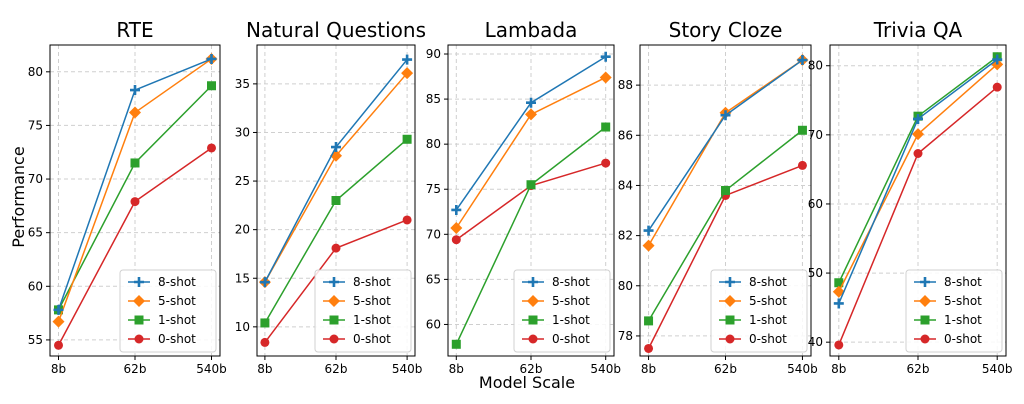  What do you see at coordinates (531, 30) in the screenshot?
I see `panel-title: Lambada` at bounding box center [531, 30].